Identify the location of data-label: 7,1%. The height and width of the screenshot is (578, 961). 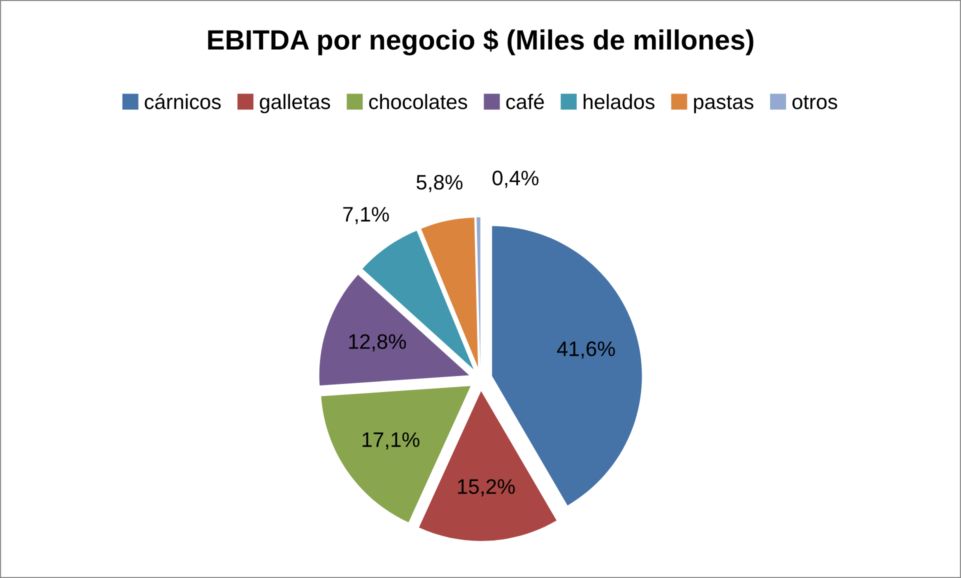
(366, 215).